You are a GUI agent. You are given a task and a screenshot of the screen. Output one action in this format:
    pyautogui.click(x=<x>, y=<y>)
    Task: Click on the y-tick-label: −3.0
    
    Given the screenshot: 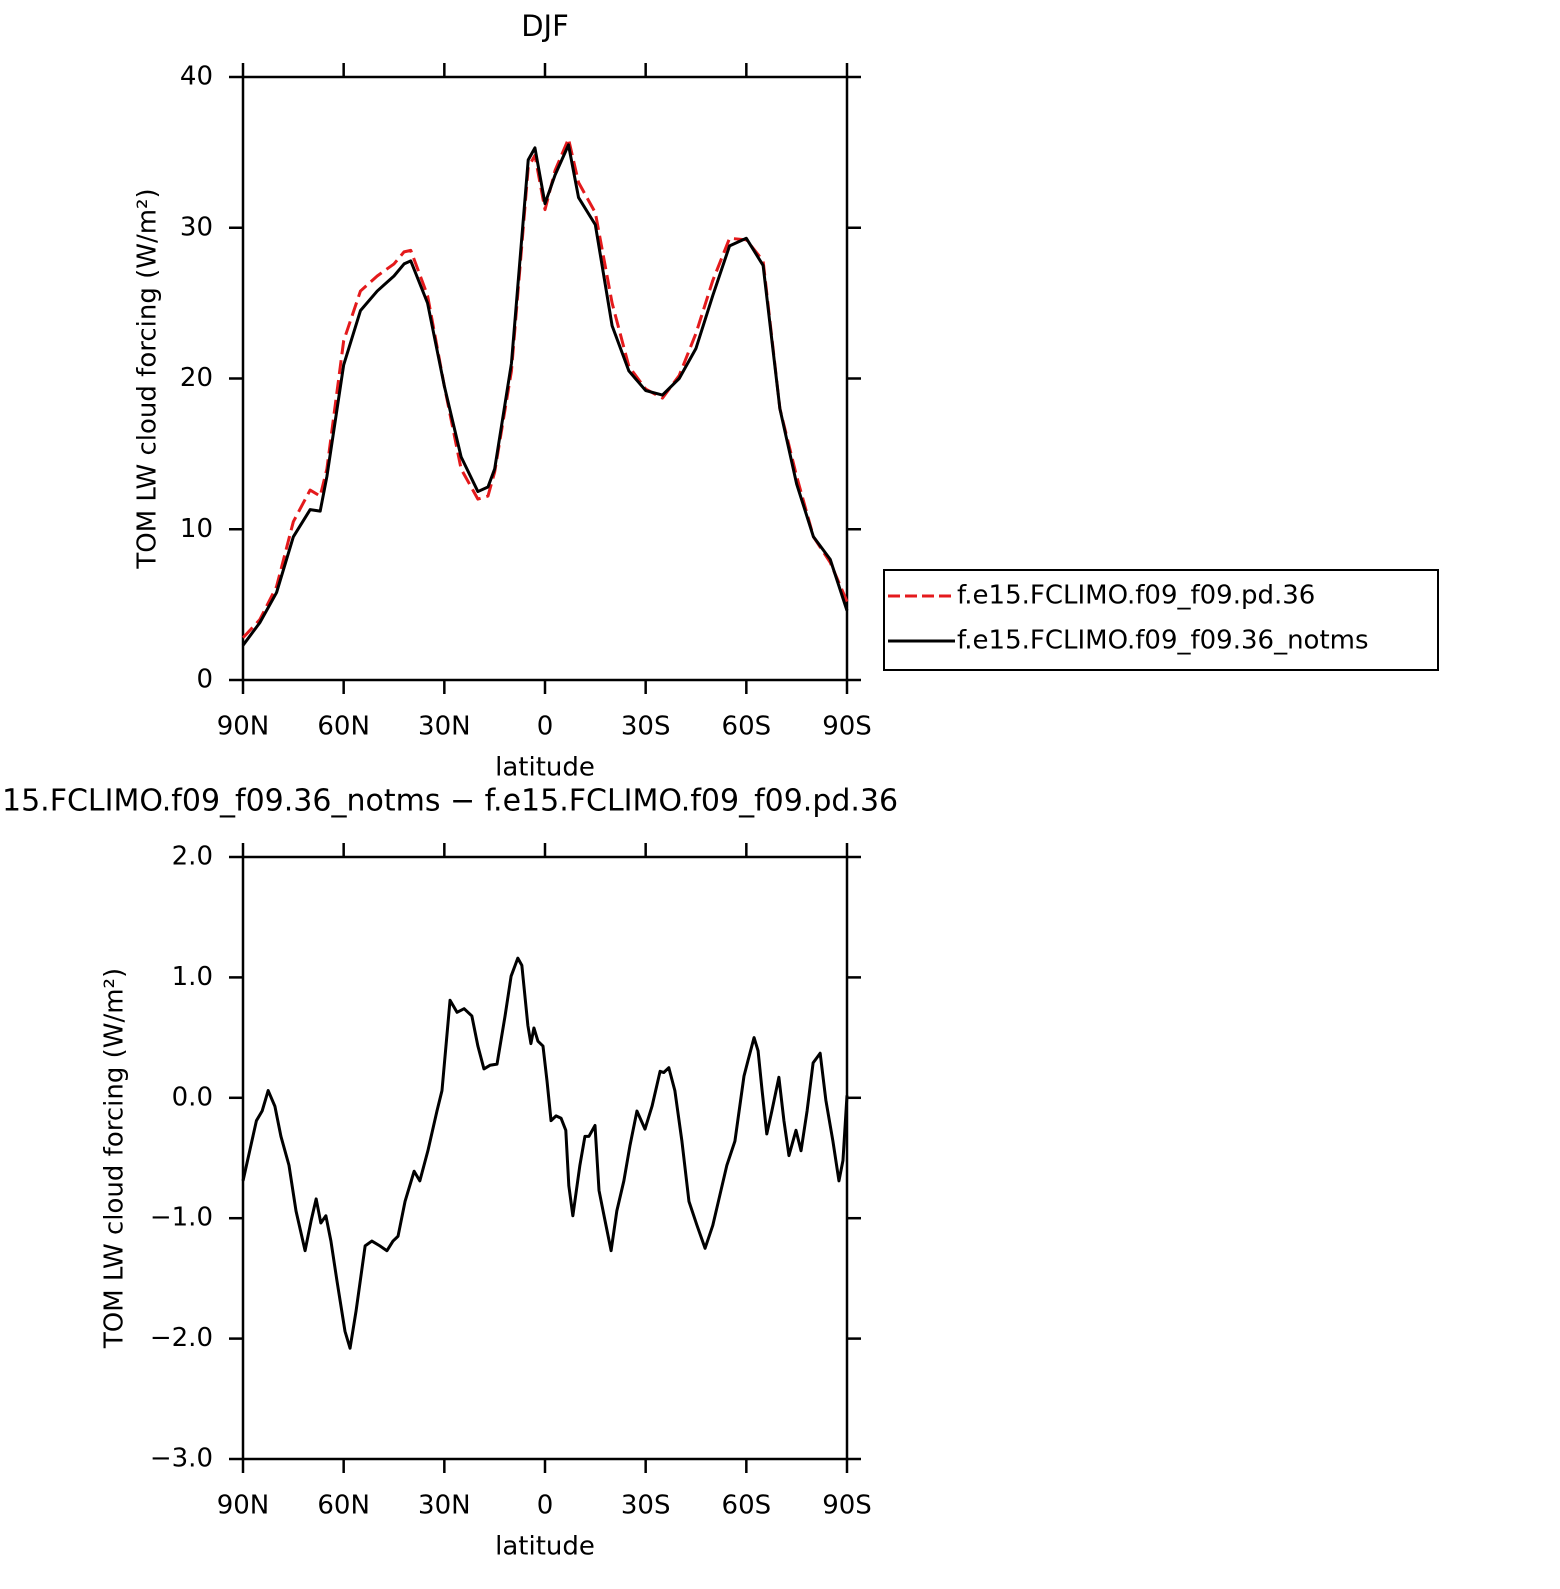 What is the action you would take?
    pyautogui.click(x=181, y=1459)
    